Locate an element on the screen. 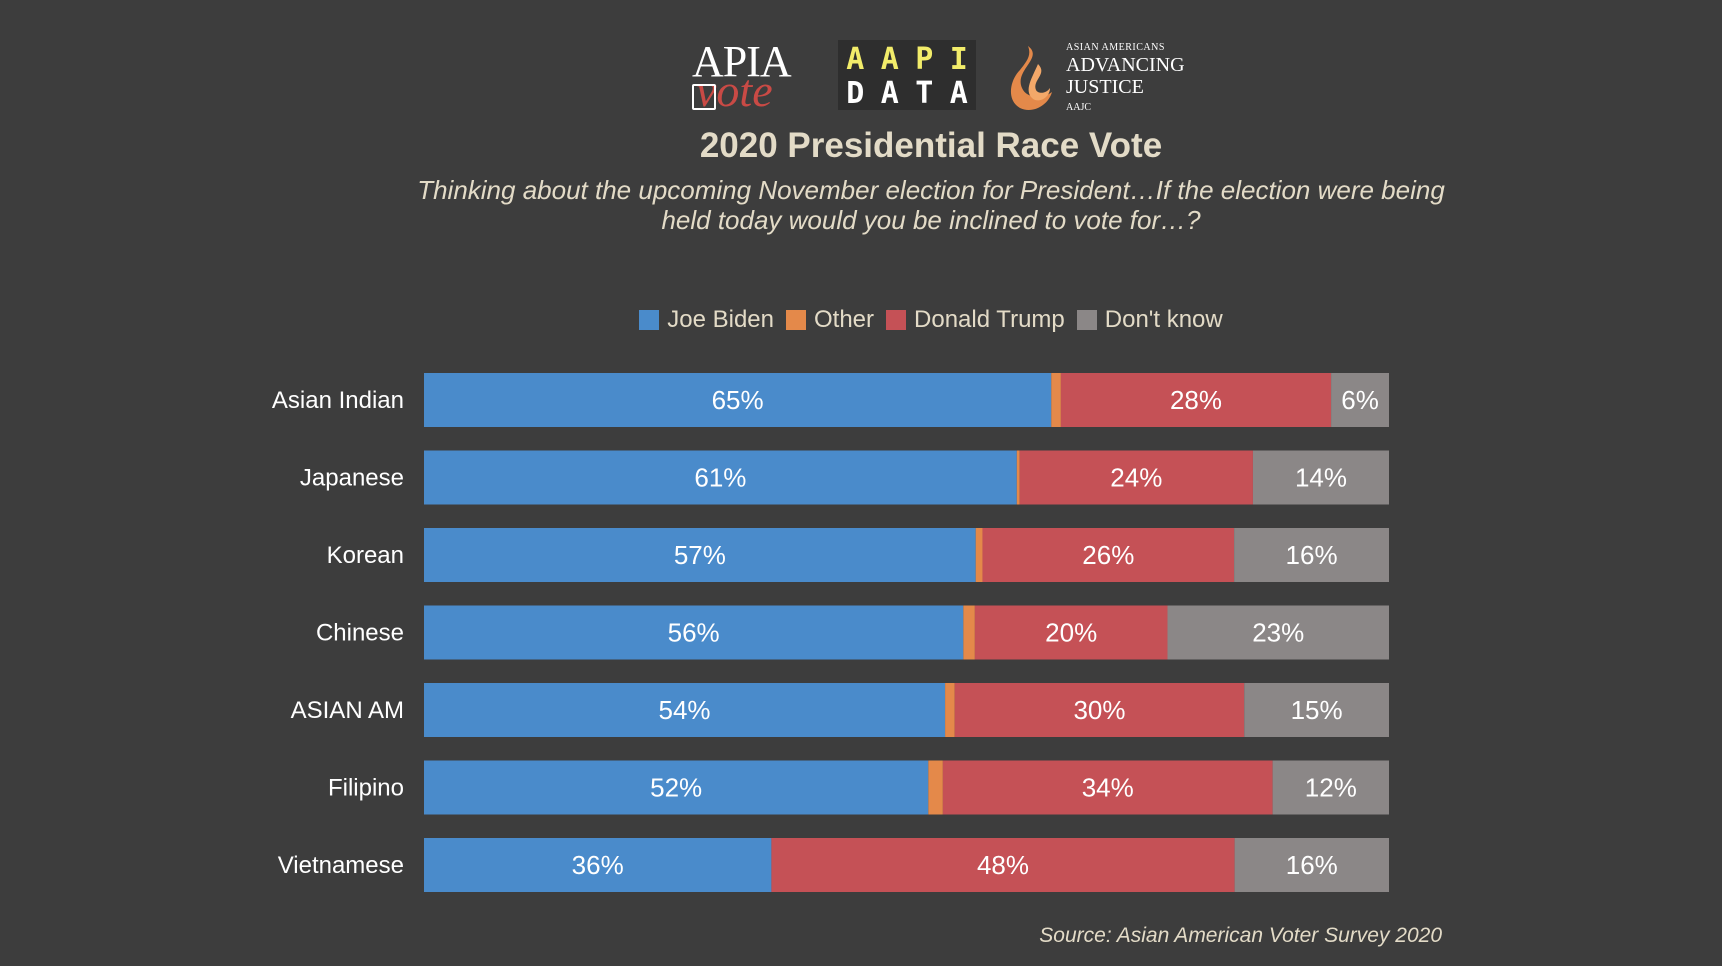 The height and width of the screenshot is (966, 1722). chart-title: 2020 Presidential Race Vote is located at coordinates (931, 145).